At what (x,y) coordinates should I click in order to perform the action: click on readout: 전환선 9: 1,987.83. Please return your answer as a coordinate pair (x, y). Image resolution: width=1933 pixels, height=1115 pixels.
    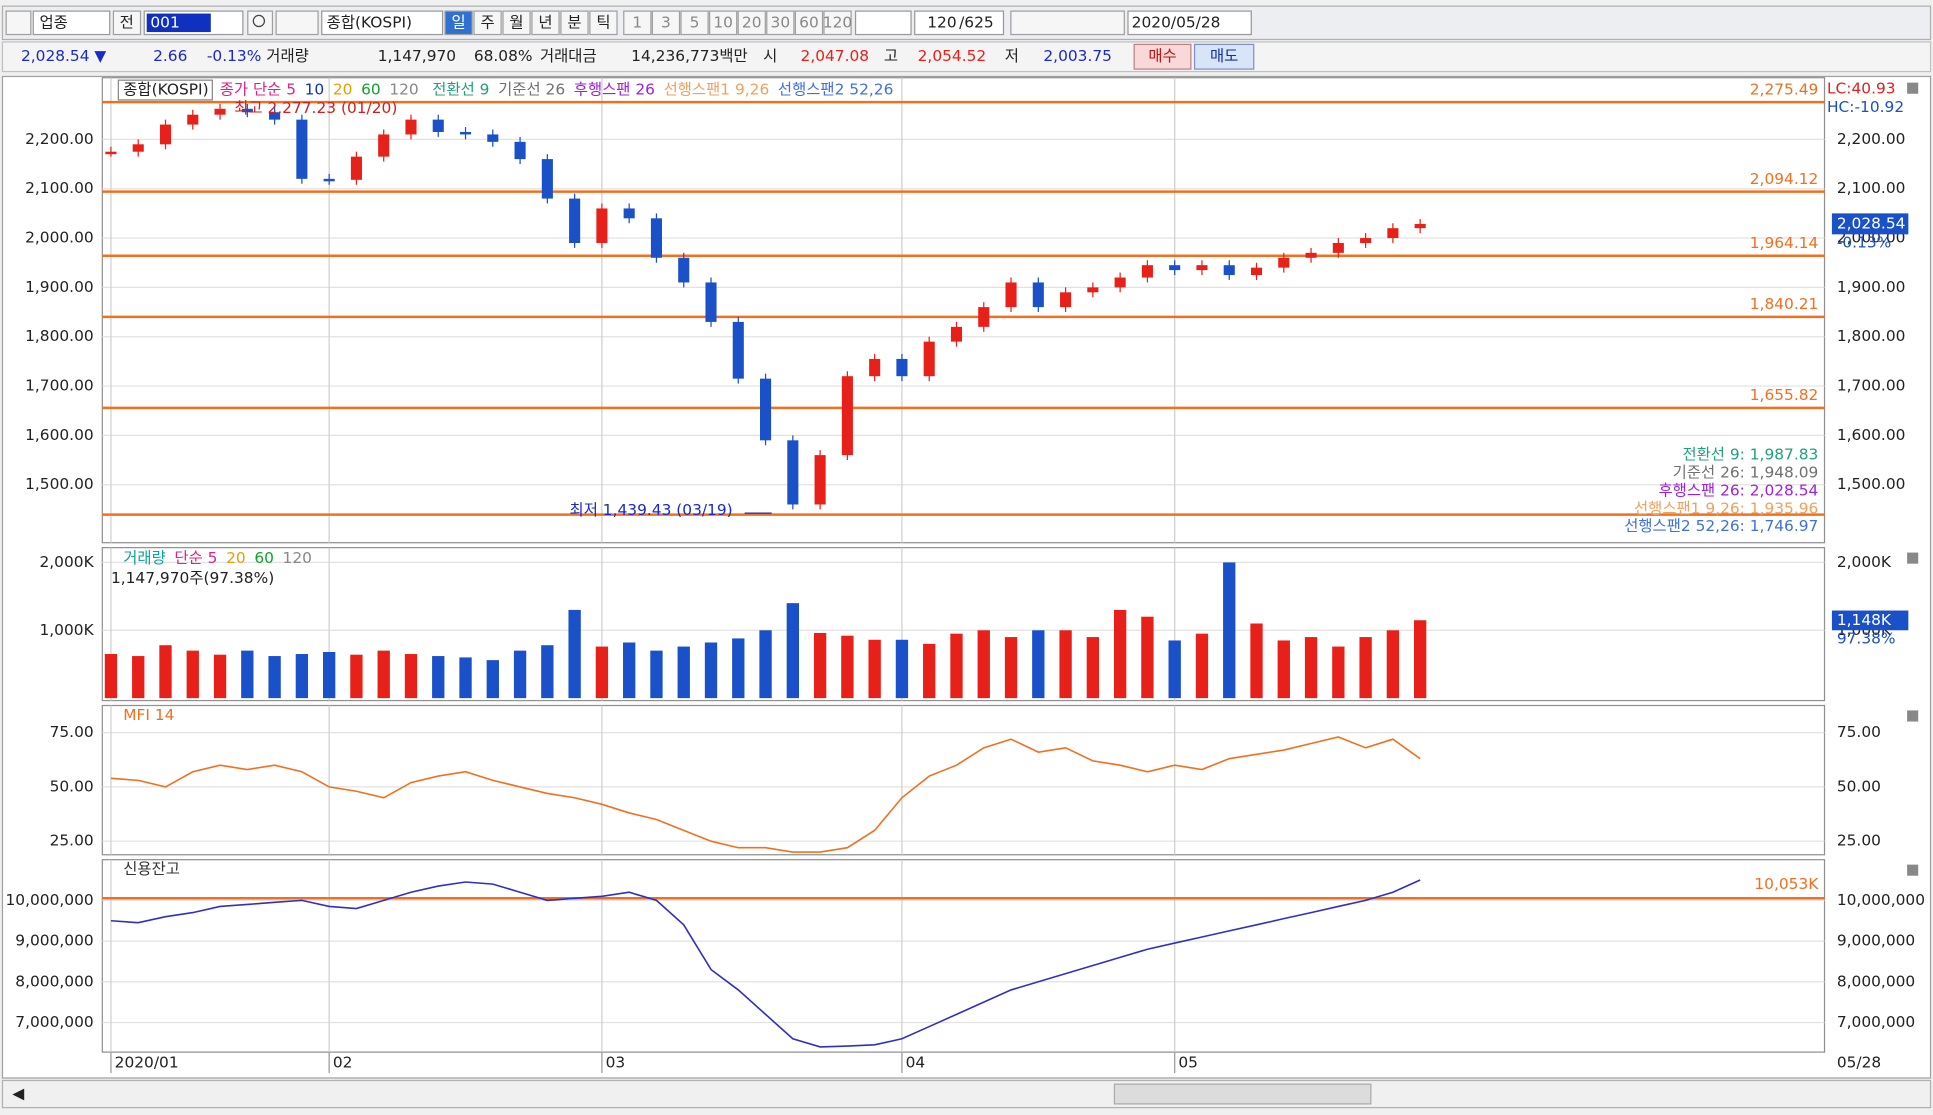
    Looking at the image, I should click on (1750, 455).